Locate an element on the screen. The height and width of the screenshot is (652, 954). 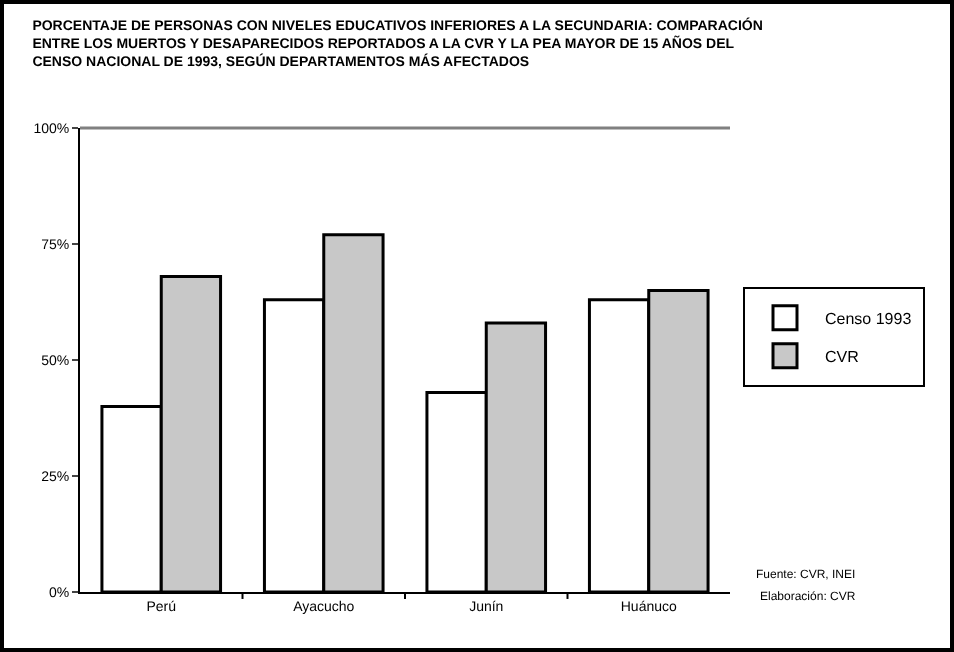
legend-label: Censo 1993 is located at coordinates (869, 319).